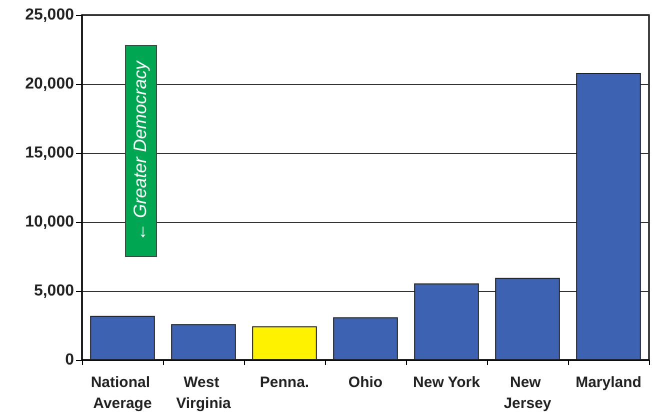  What do you see at coordinates (528, 393) in the screenshot?
I see `x-tick-label: New Jersey` at bounding box center [528, 393].